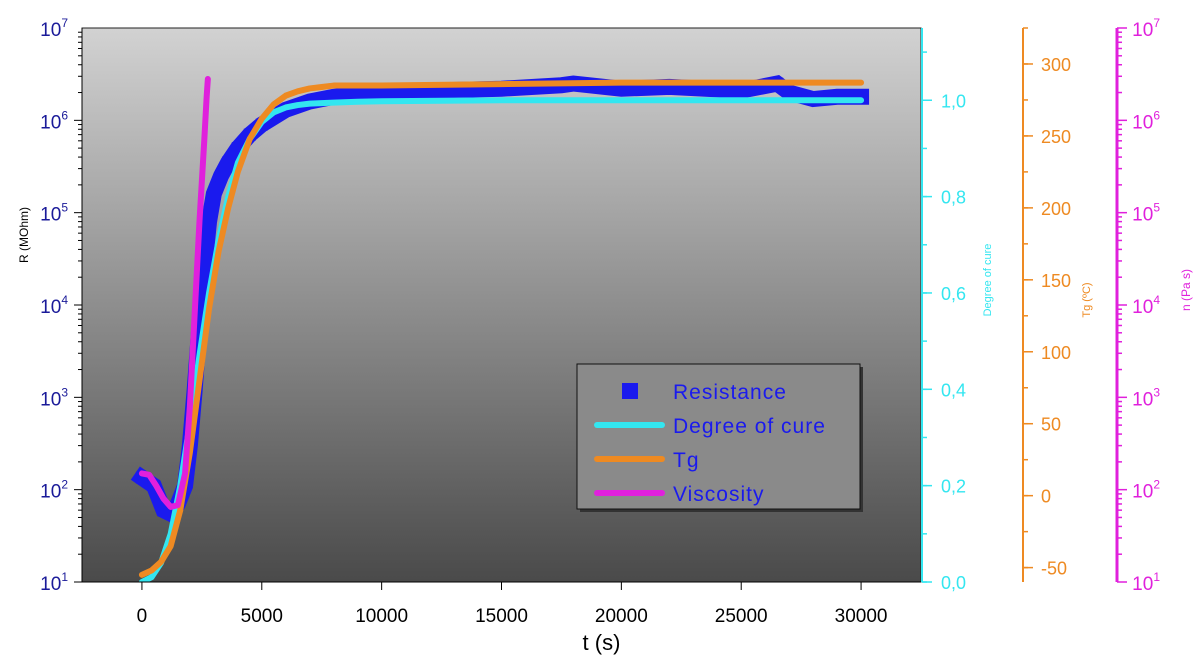  What do you see at coordinates (64, 300) in the screenshot?
I see `left-tick-label-exponent: 4` at bounding box center [64, 300].